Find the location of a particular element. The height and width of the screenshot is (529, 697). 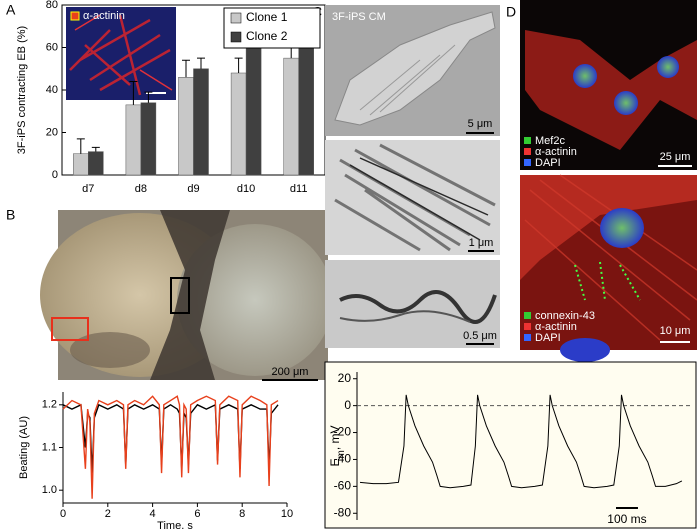

scale-label: 0.5 μm is located at coordinates (480, 336).